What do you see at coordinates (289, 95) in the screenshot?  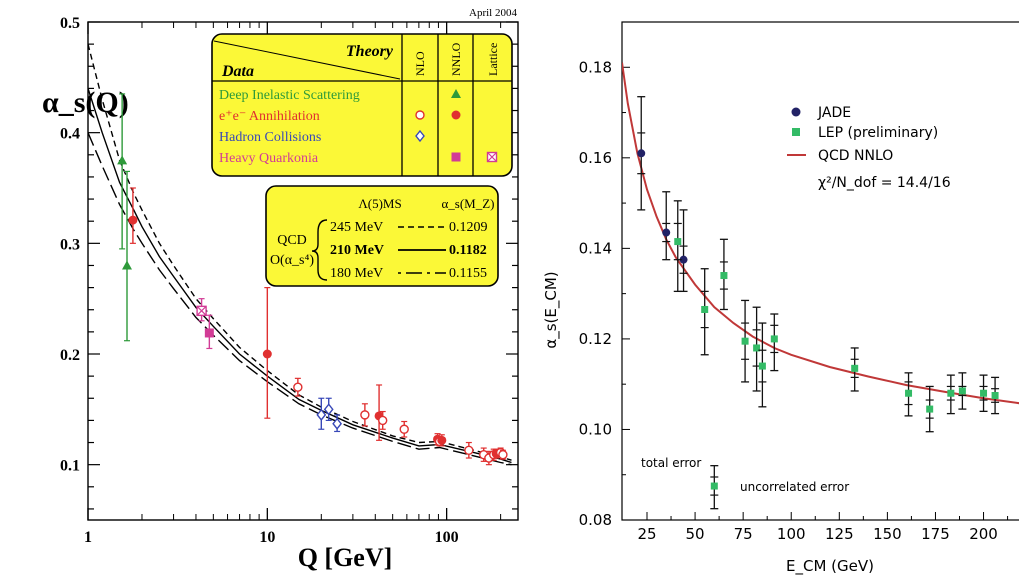 I see `legend-row-dis: Deep Inelastic Scattering` at bounding box center [289, 95].